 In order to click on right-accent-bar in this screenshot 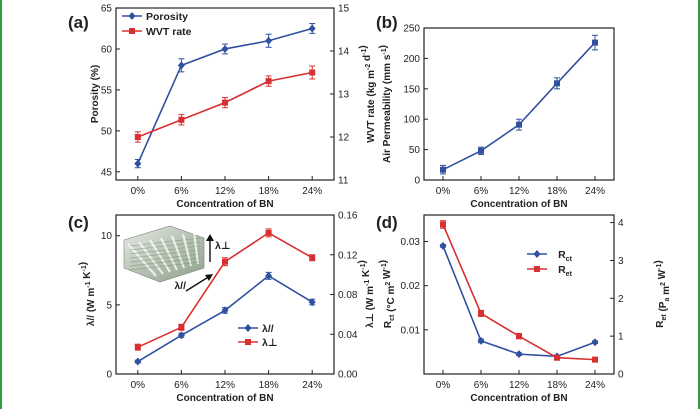, I will do `click(699, 204)`.